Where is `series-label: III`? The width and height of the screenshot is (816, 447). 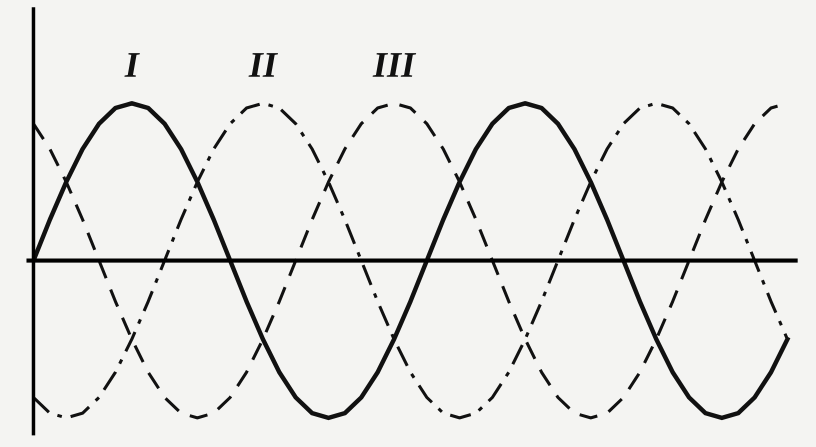
series-label: III is located at coordinates (394, 65).